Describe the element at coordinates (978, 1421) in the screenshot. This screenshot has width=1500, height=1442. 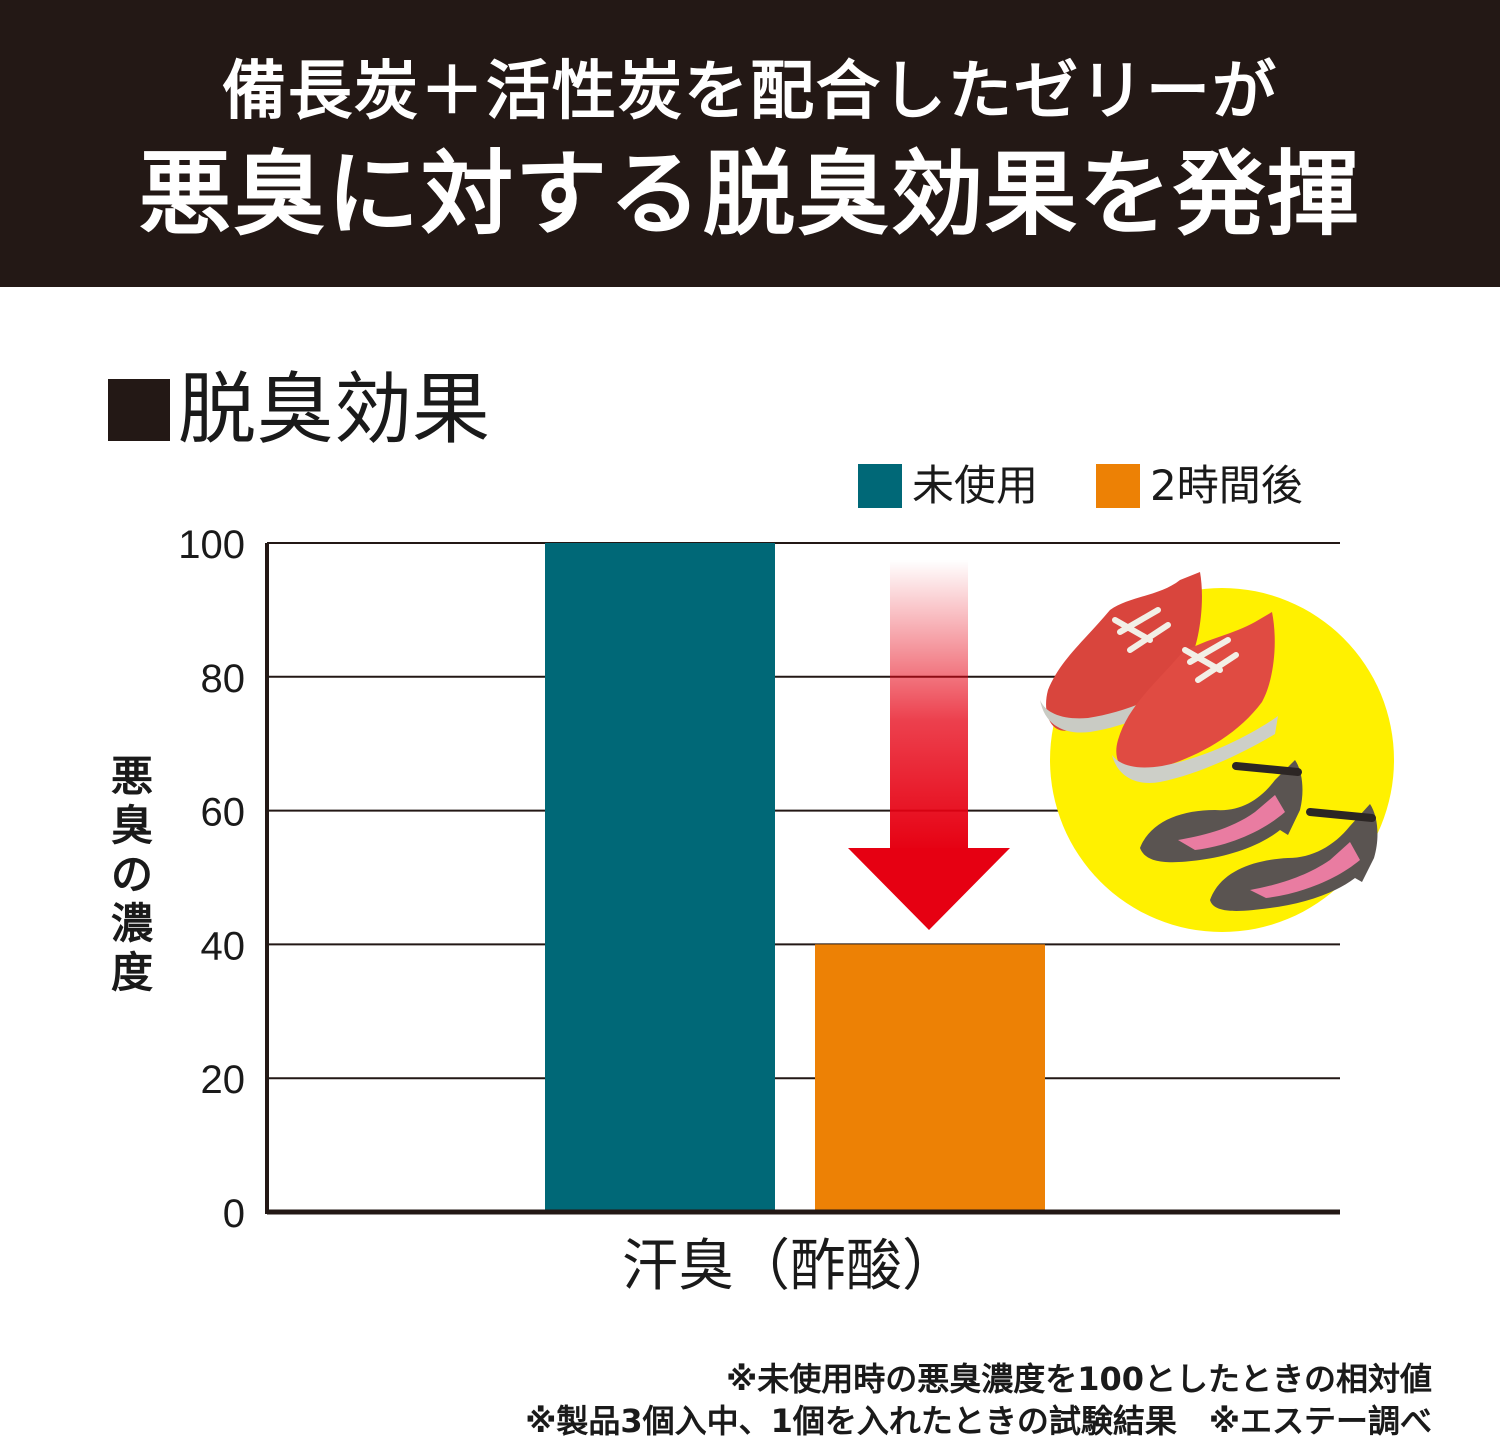
I see `footnote-2: ※製品3個入中、1個を入れたときの試験結果 ※エステー調べ` at that location.